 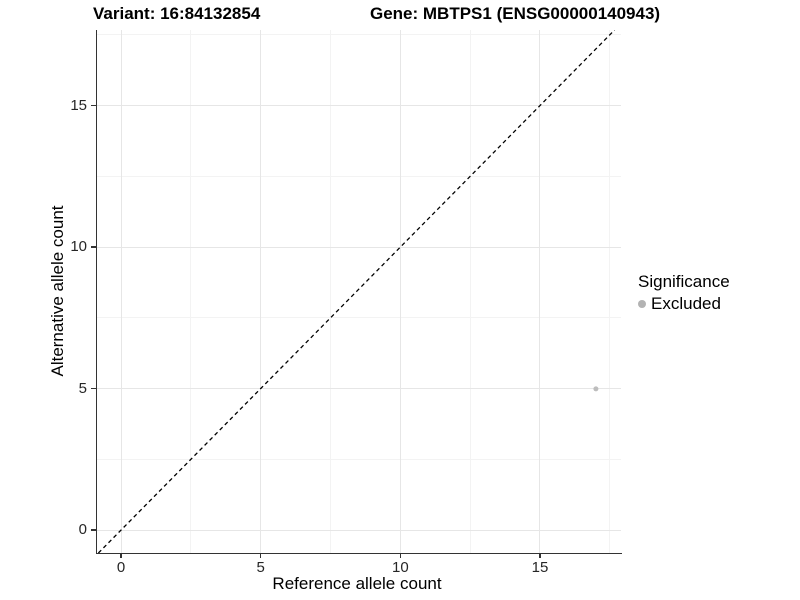 I want to click on y-axis-title: Alternative allele count, so click(x=57, y=291).